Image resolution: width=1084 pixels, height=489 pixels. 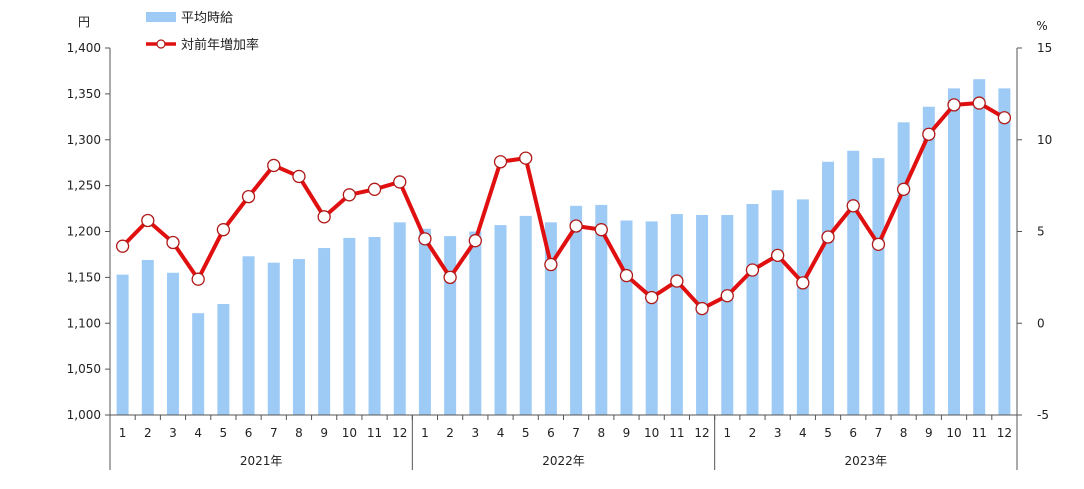 What do you see at coordinates (84, 232) in the screenshot?
I see `left-axis-tick-label: 1,200` at bounding box center [84, 232].